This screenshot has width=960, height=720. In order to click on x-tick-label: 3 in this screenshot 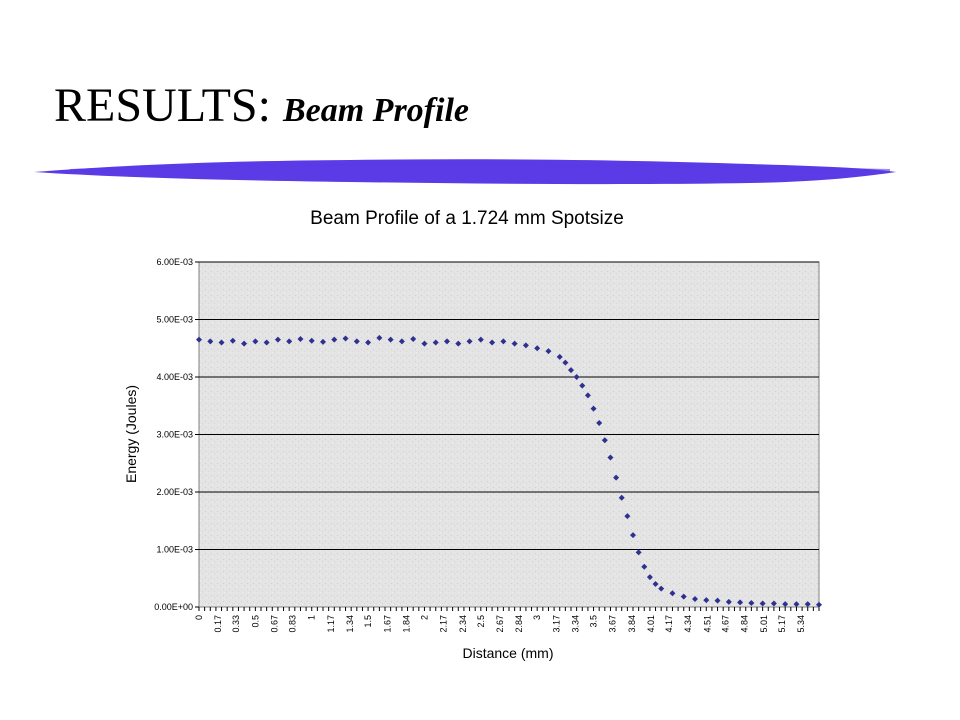, I will do `click(537, 617)`.